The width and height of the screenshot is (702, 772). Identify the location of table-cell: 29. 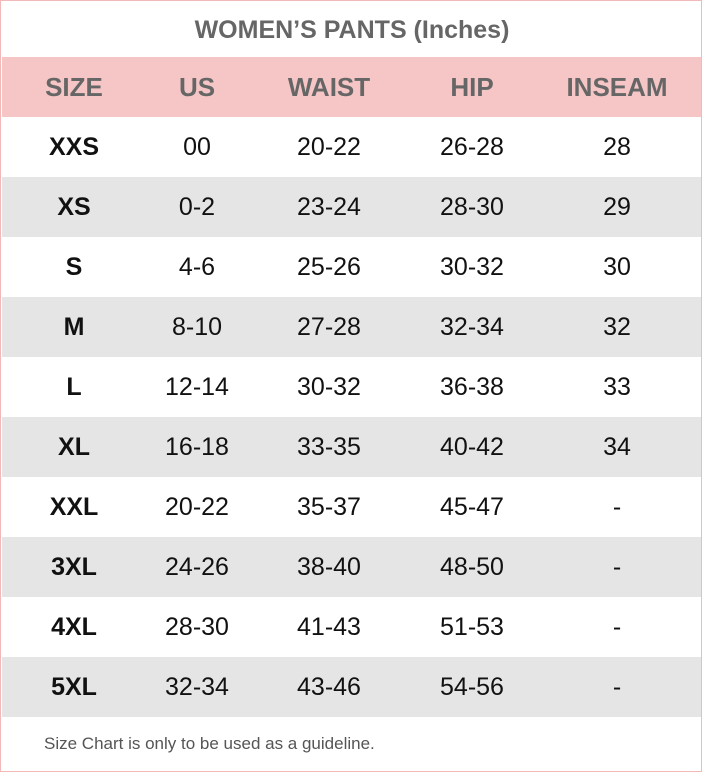
(617, 206).